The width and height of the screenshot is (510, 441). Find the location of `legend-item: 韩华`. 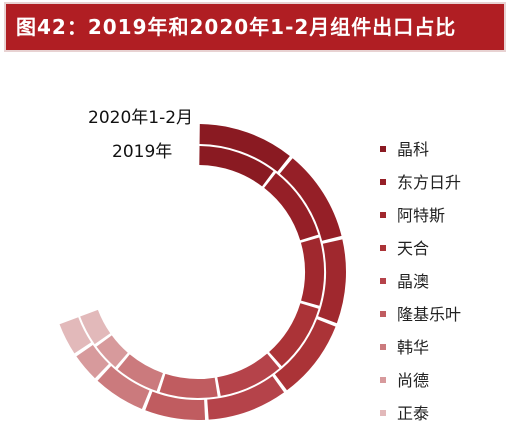

legend-item: 韩华 is located at coordinates (420, 352).